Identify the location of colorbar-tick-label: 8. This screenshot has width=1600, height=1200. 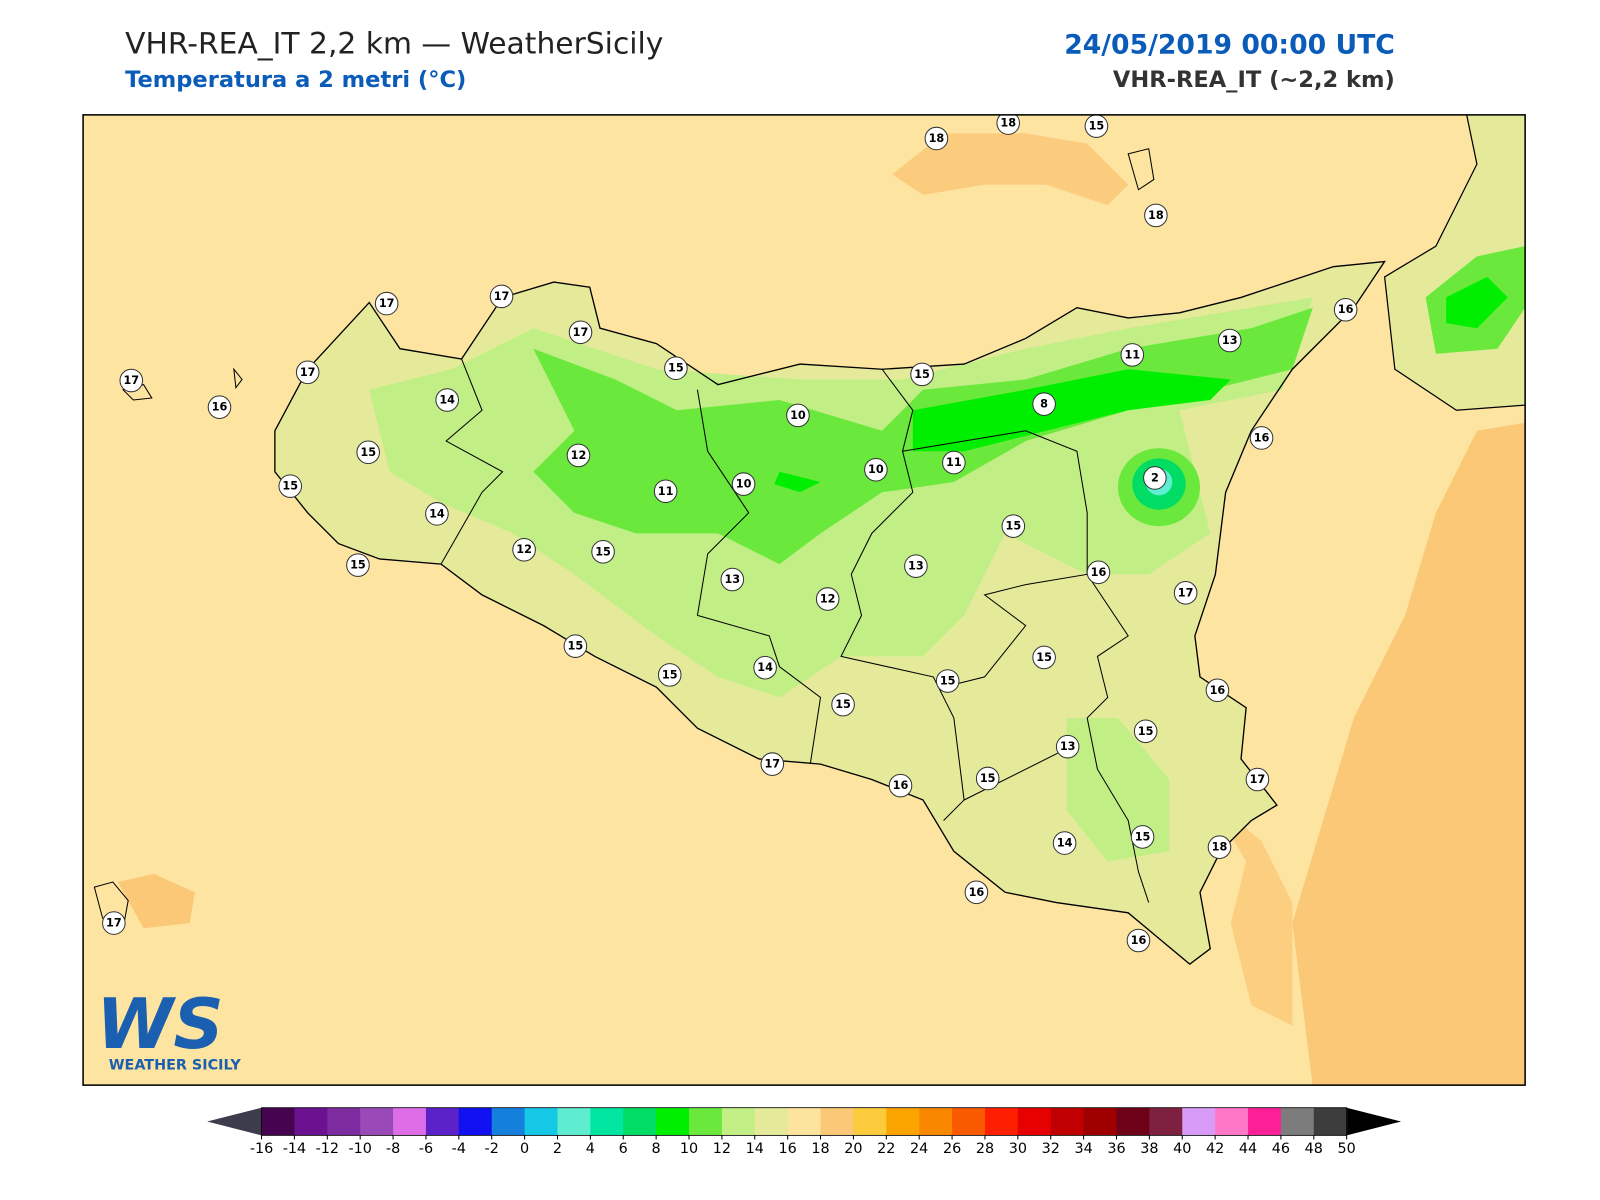
(656, 1149).